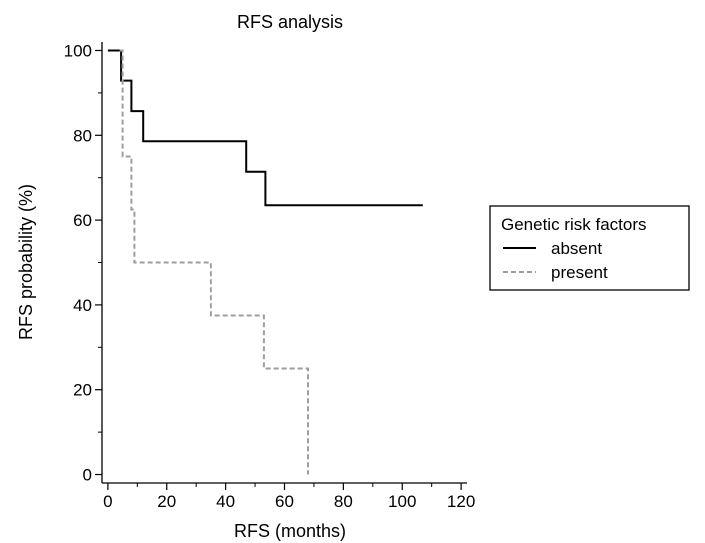  I want to click on x-tick-label-100: 100, so click(402, 501).